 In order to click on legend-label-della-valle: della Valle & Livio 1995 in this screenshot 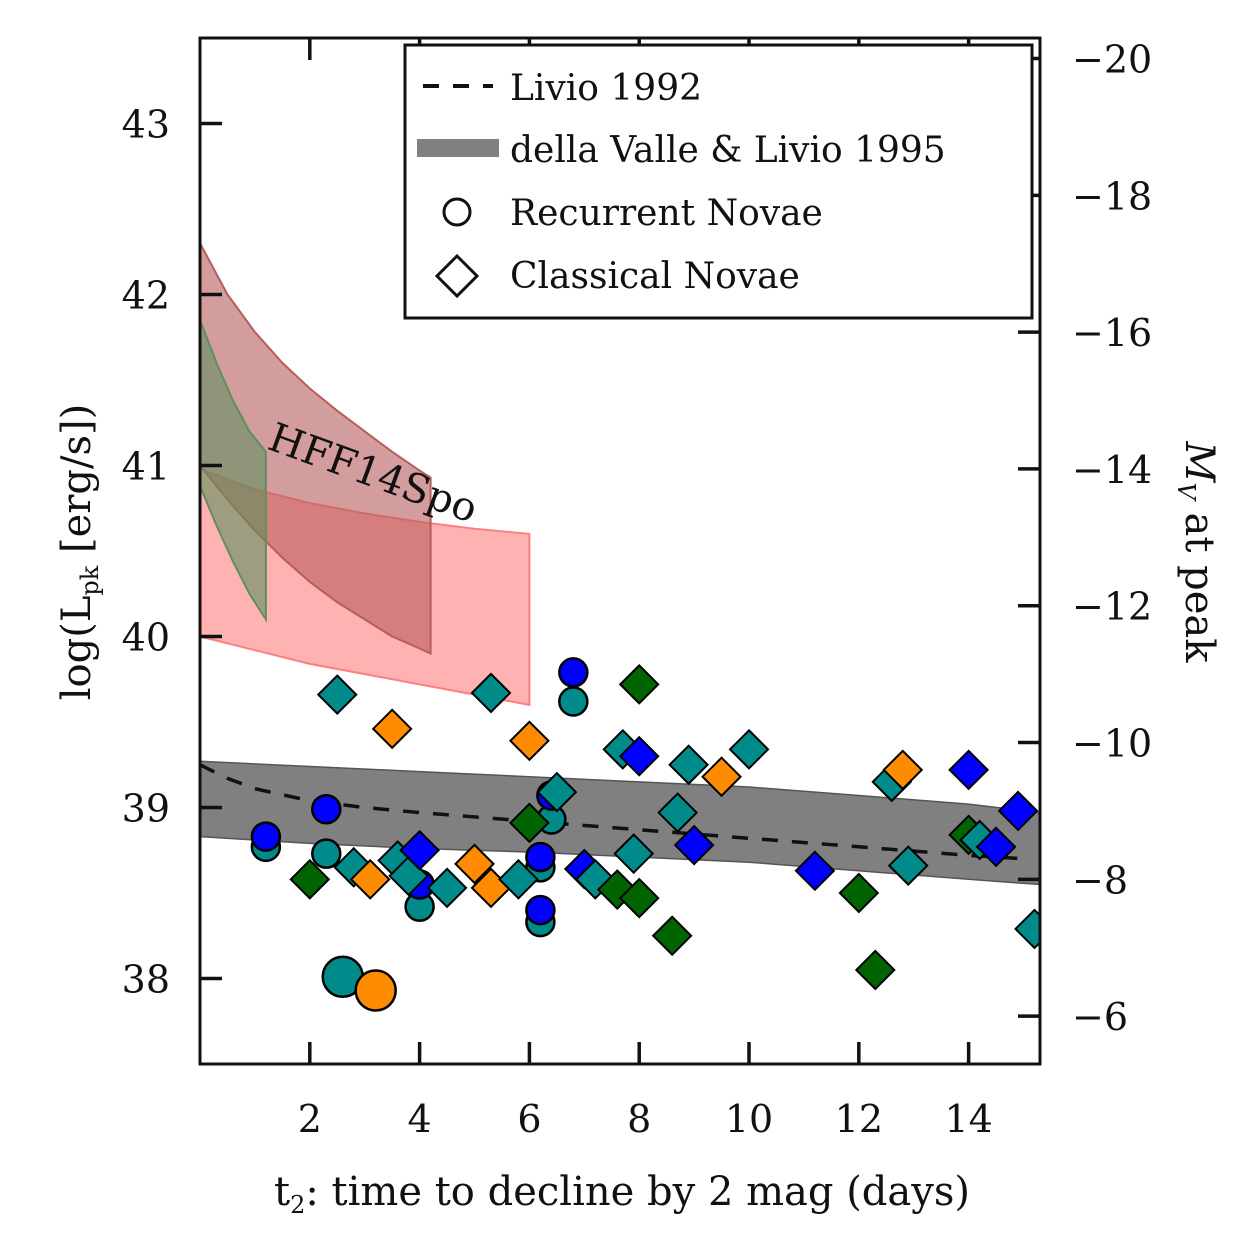, I will do `click(728, 150)`.